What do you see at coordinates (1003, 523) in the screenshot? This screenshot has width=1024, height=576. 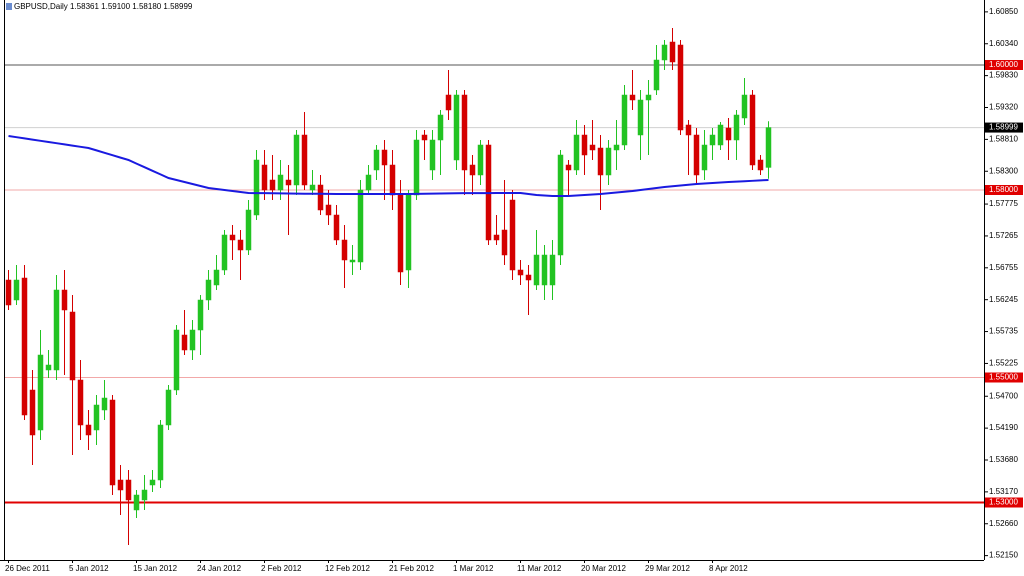 I see `y-tick-label: 1.52660` at bounding box center [1003, 523].